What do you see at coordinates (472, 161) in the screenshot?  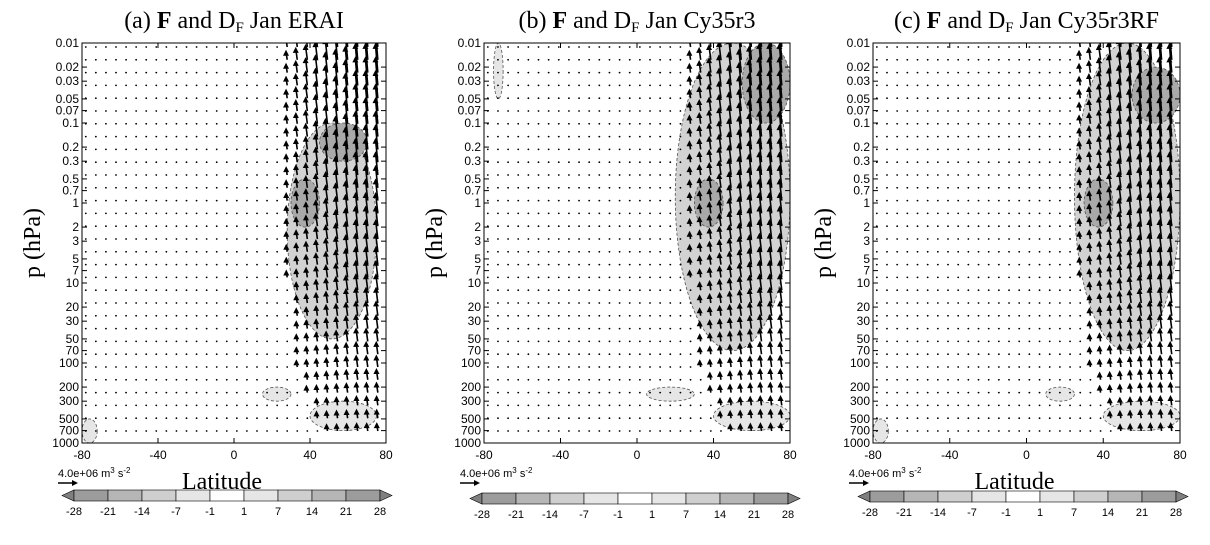 I see `y-tick-label: 0.3` at bounding box center [472, 161].